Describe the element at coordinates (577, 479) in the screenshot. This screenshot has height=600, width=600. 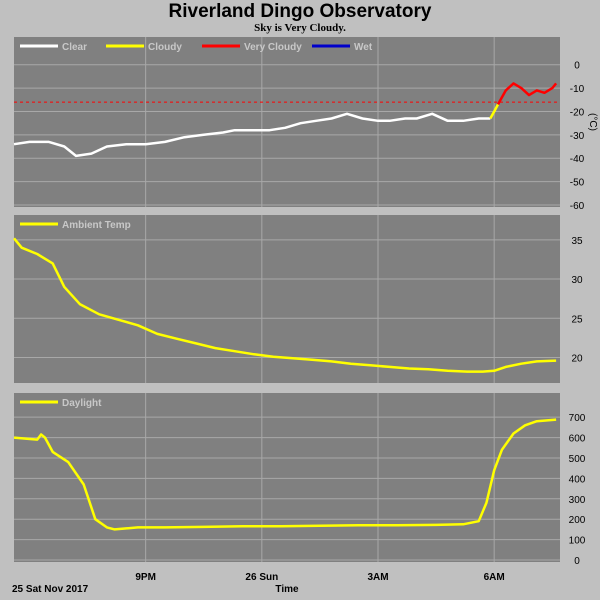
I see `y-tick-label: 400` at that location.